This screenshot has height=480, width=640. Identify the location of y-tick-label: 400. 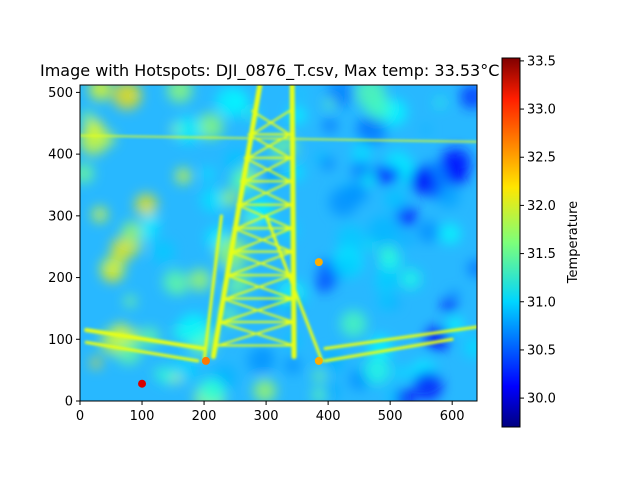
(60, 155).